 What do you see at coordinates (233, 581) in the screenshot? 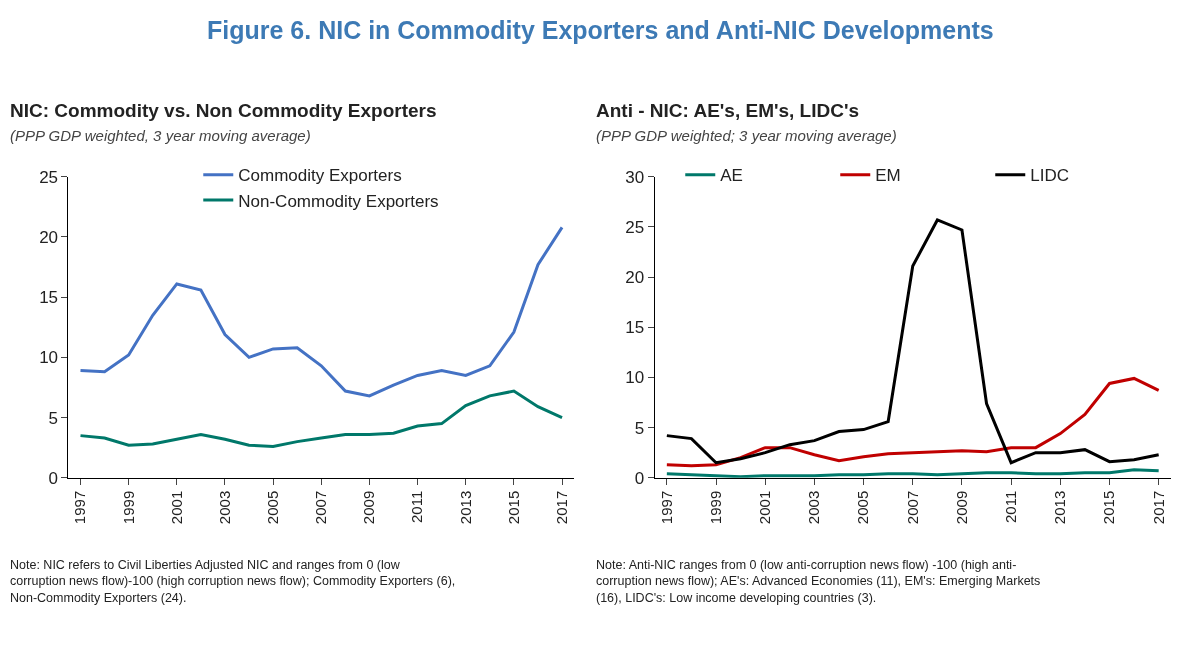
I see `text: Note: NIC refers to Civil Liberties Adjusted NIC and ranges from 0 (low corruption news flow)-100 (high corruption news flow); Commodity Exporters (6), Non-Commodity Exporters (24).` at bounding box center [233, 581].